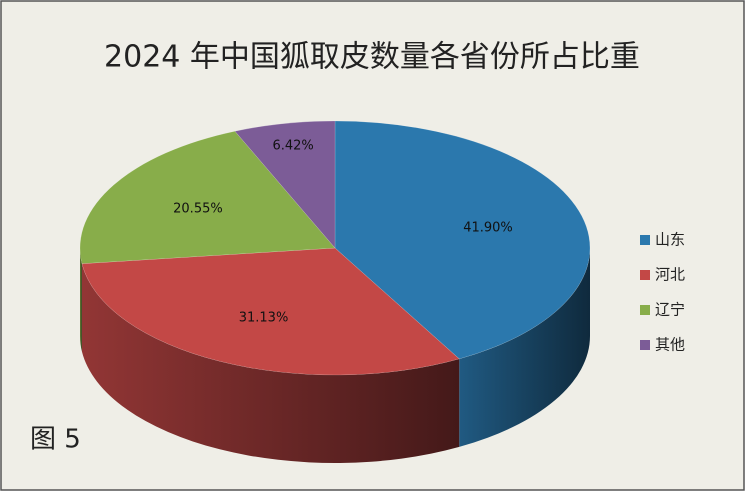 The width and height of the screenshot is (745, 491). Describe the element at coordinates (670, 310) in the screenshot. I see `legend-label: 辽宁` at that location.